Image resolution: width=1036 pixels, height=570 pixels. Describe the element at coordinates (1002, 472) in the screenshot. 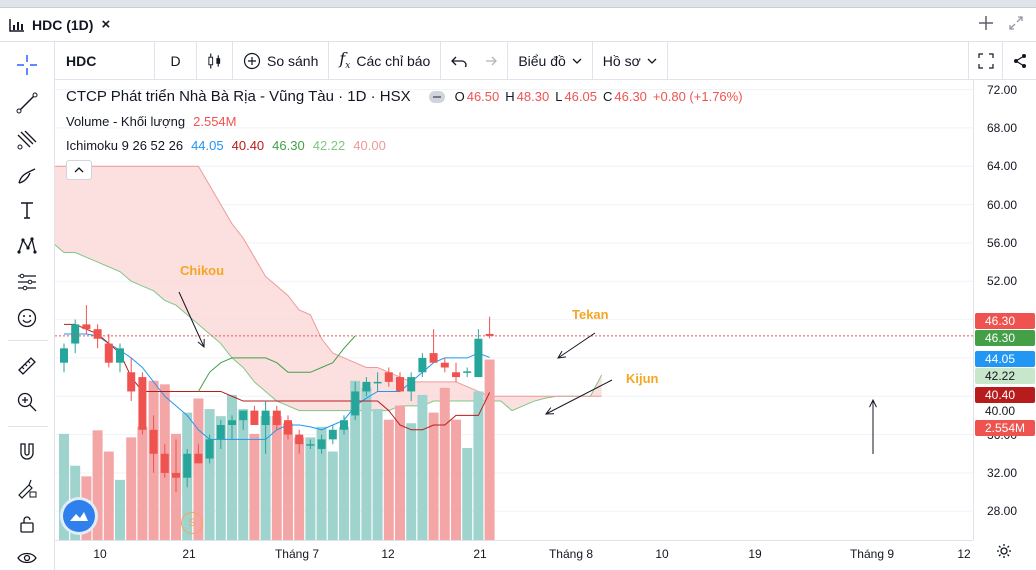

I see `price-tick-label: 32.00` at that location.